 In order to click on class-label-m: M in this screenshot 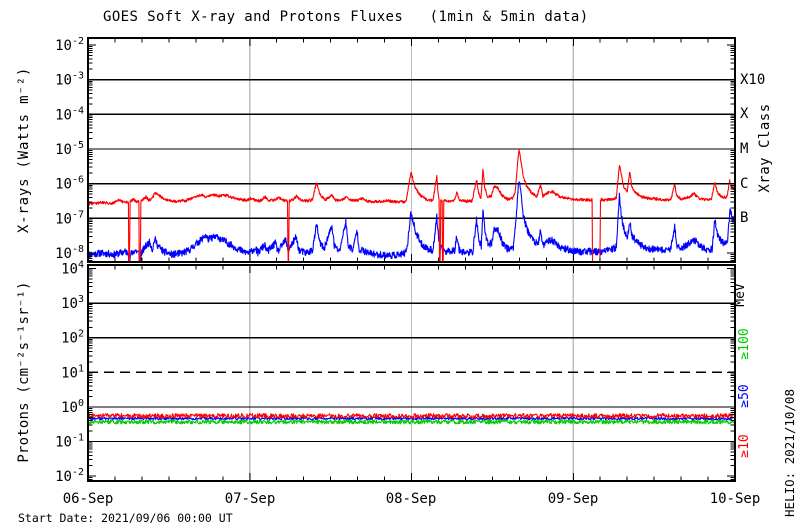, I will do `click(744, 149)`.